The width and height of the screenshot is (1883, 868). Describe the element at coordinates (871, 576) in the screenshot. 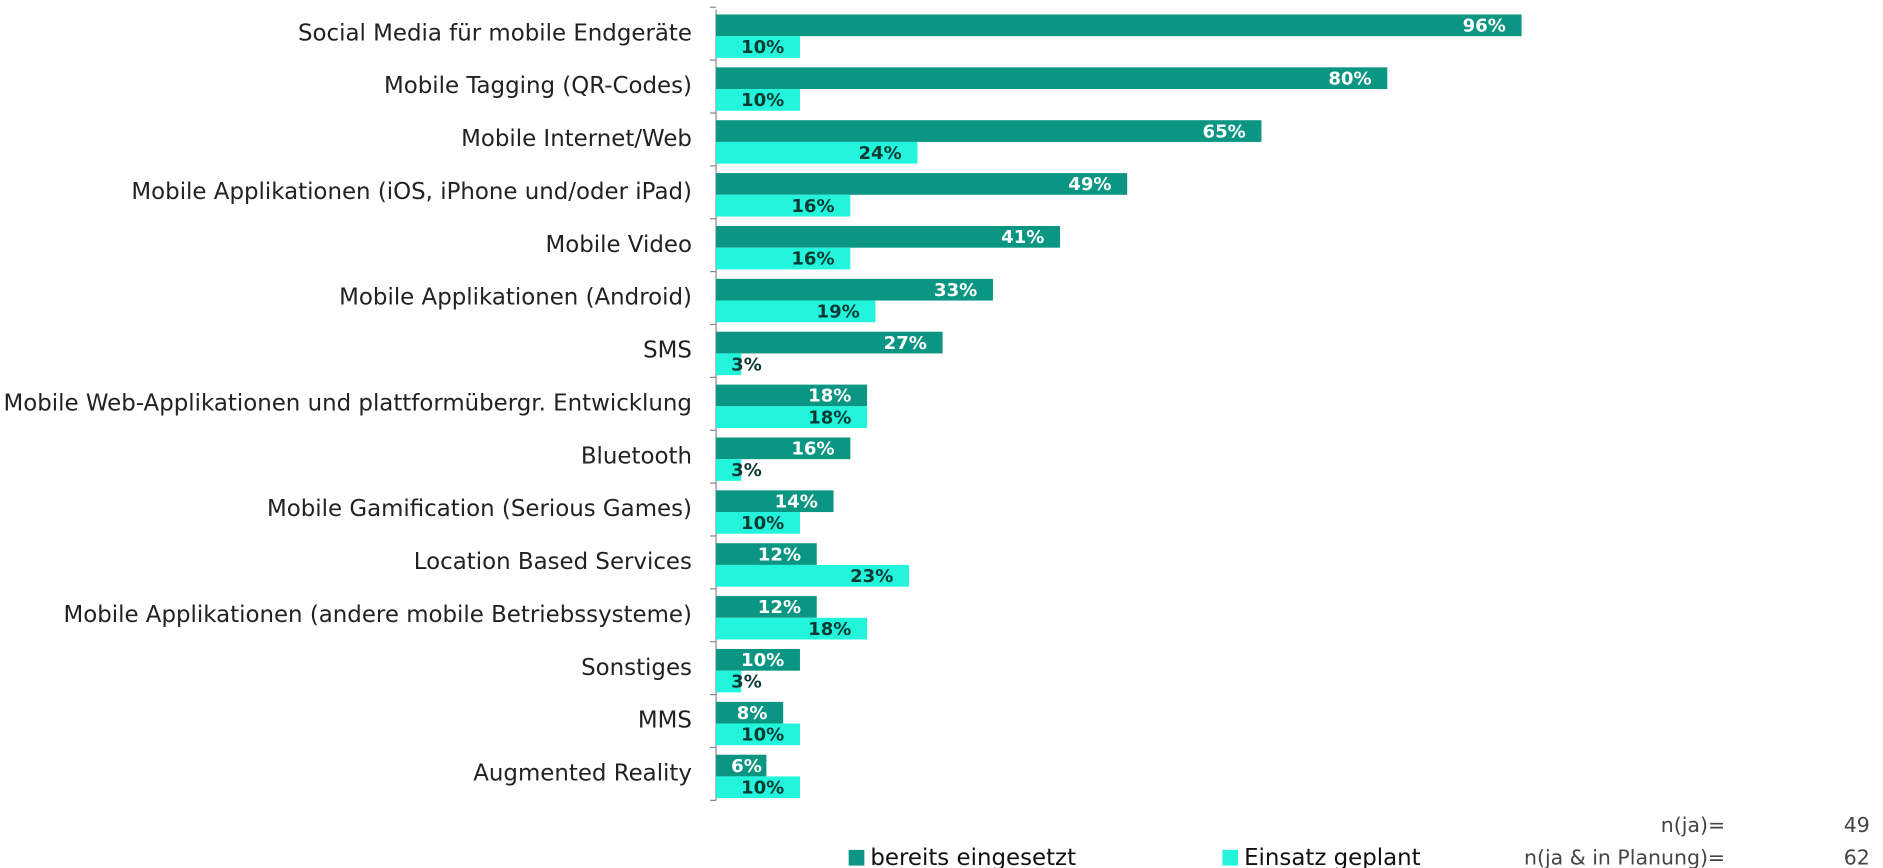

I see `data-label: 23%` at that location.